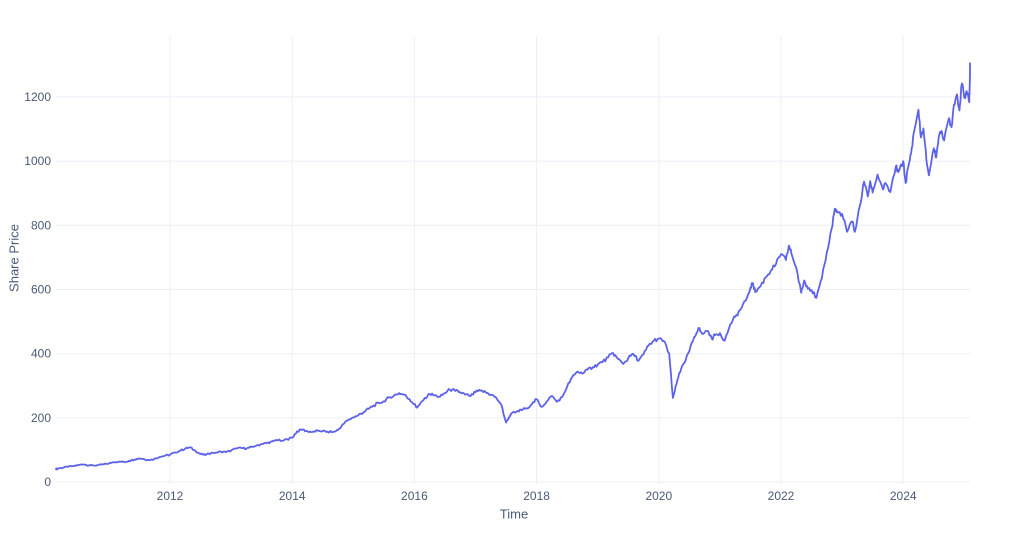 This screenshot has width=1024, height=546. Describe the element at coordinates (41, 354) in the screenshot. I see `y-tick-label: 400` at that location.